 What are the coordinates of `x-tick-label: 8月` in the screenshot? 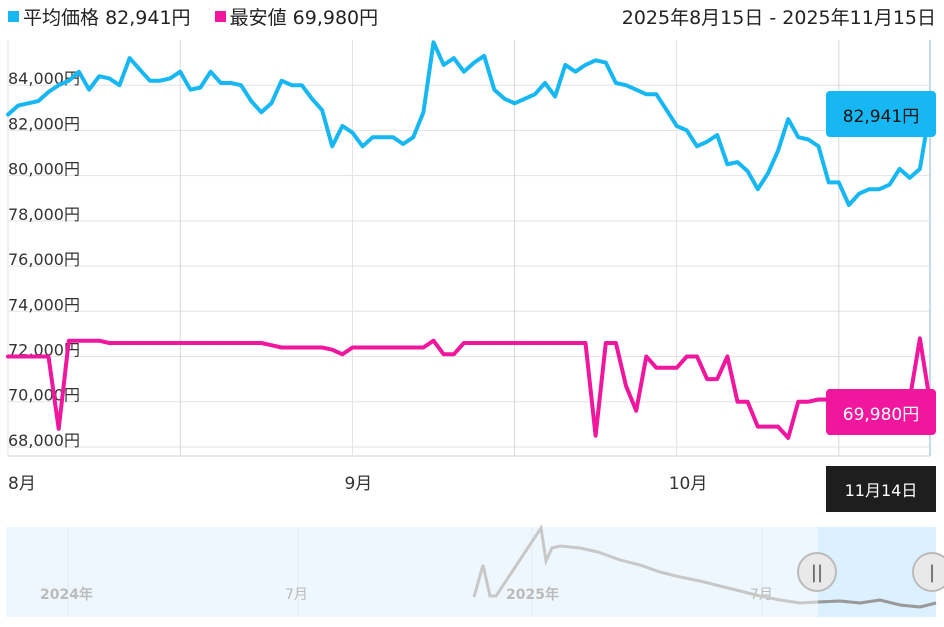 It's located at (22, 484).